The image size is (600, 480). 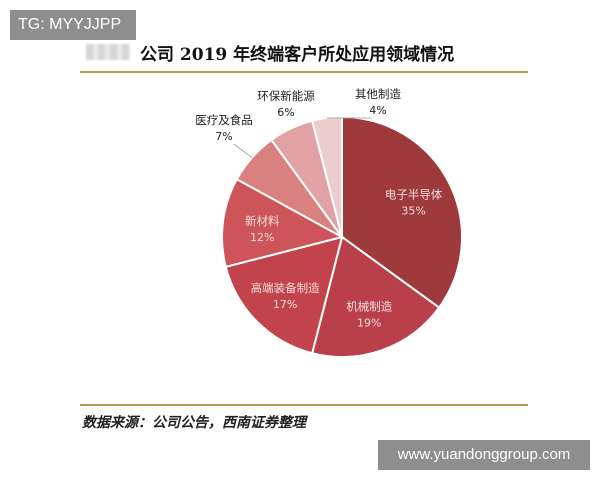 What do you see at coordinates (108, 52) in the screenshot?
I see `blurred-logo` at bounding box center [108, 52].